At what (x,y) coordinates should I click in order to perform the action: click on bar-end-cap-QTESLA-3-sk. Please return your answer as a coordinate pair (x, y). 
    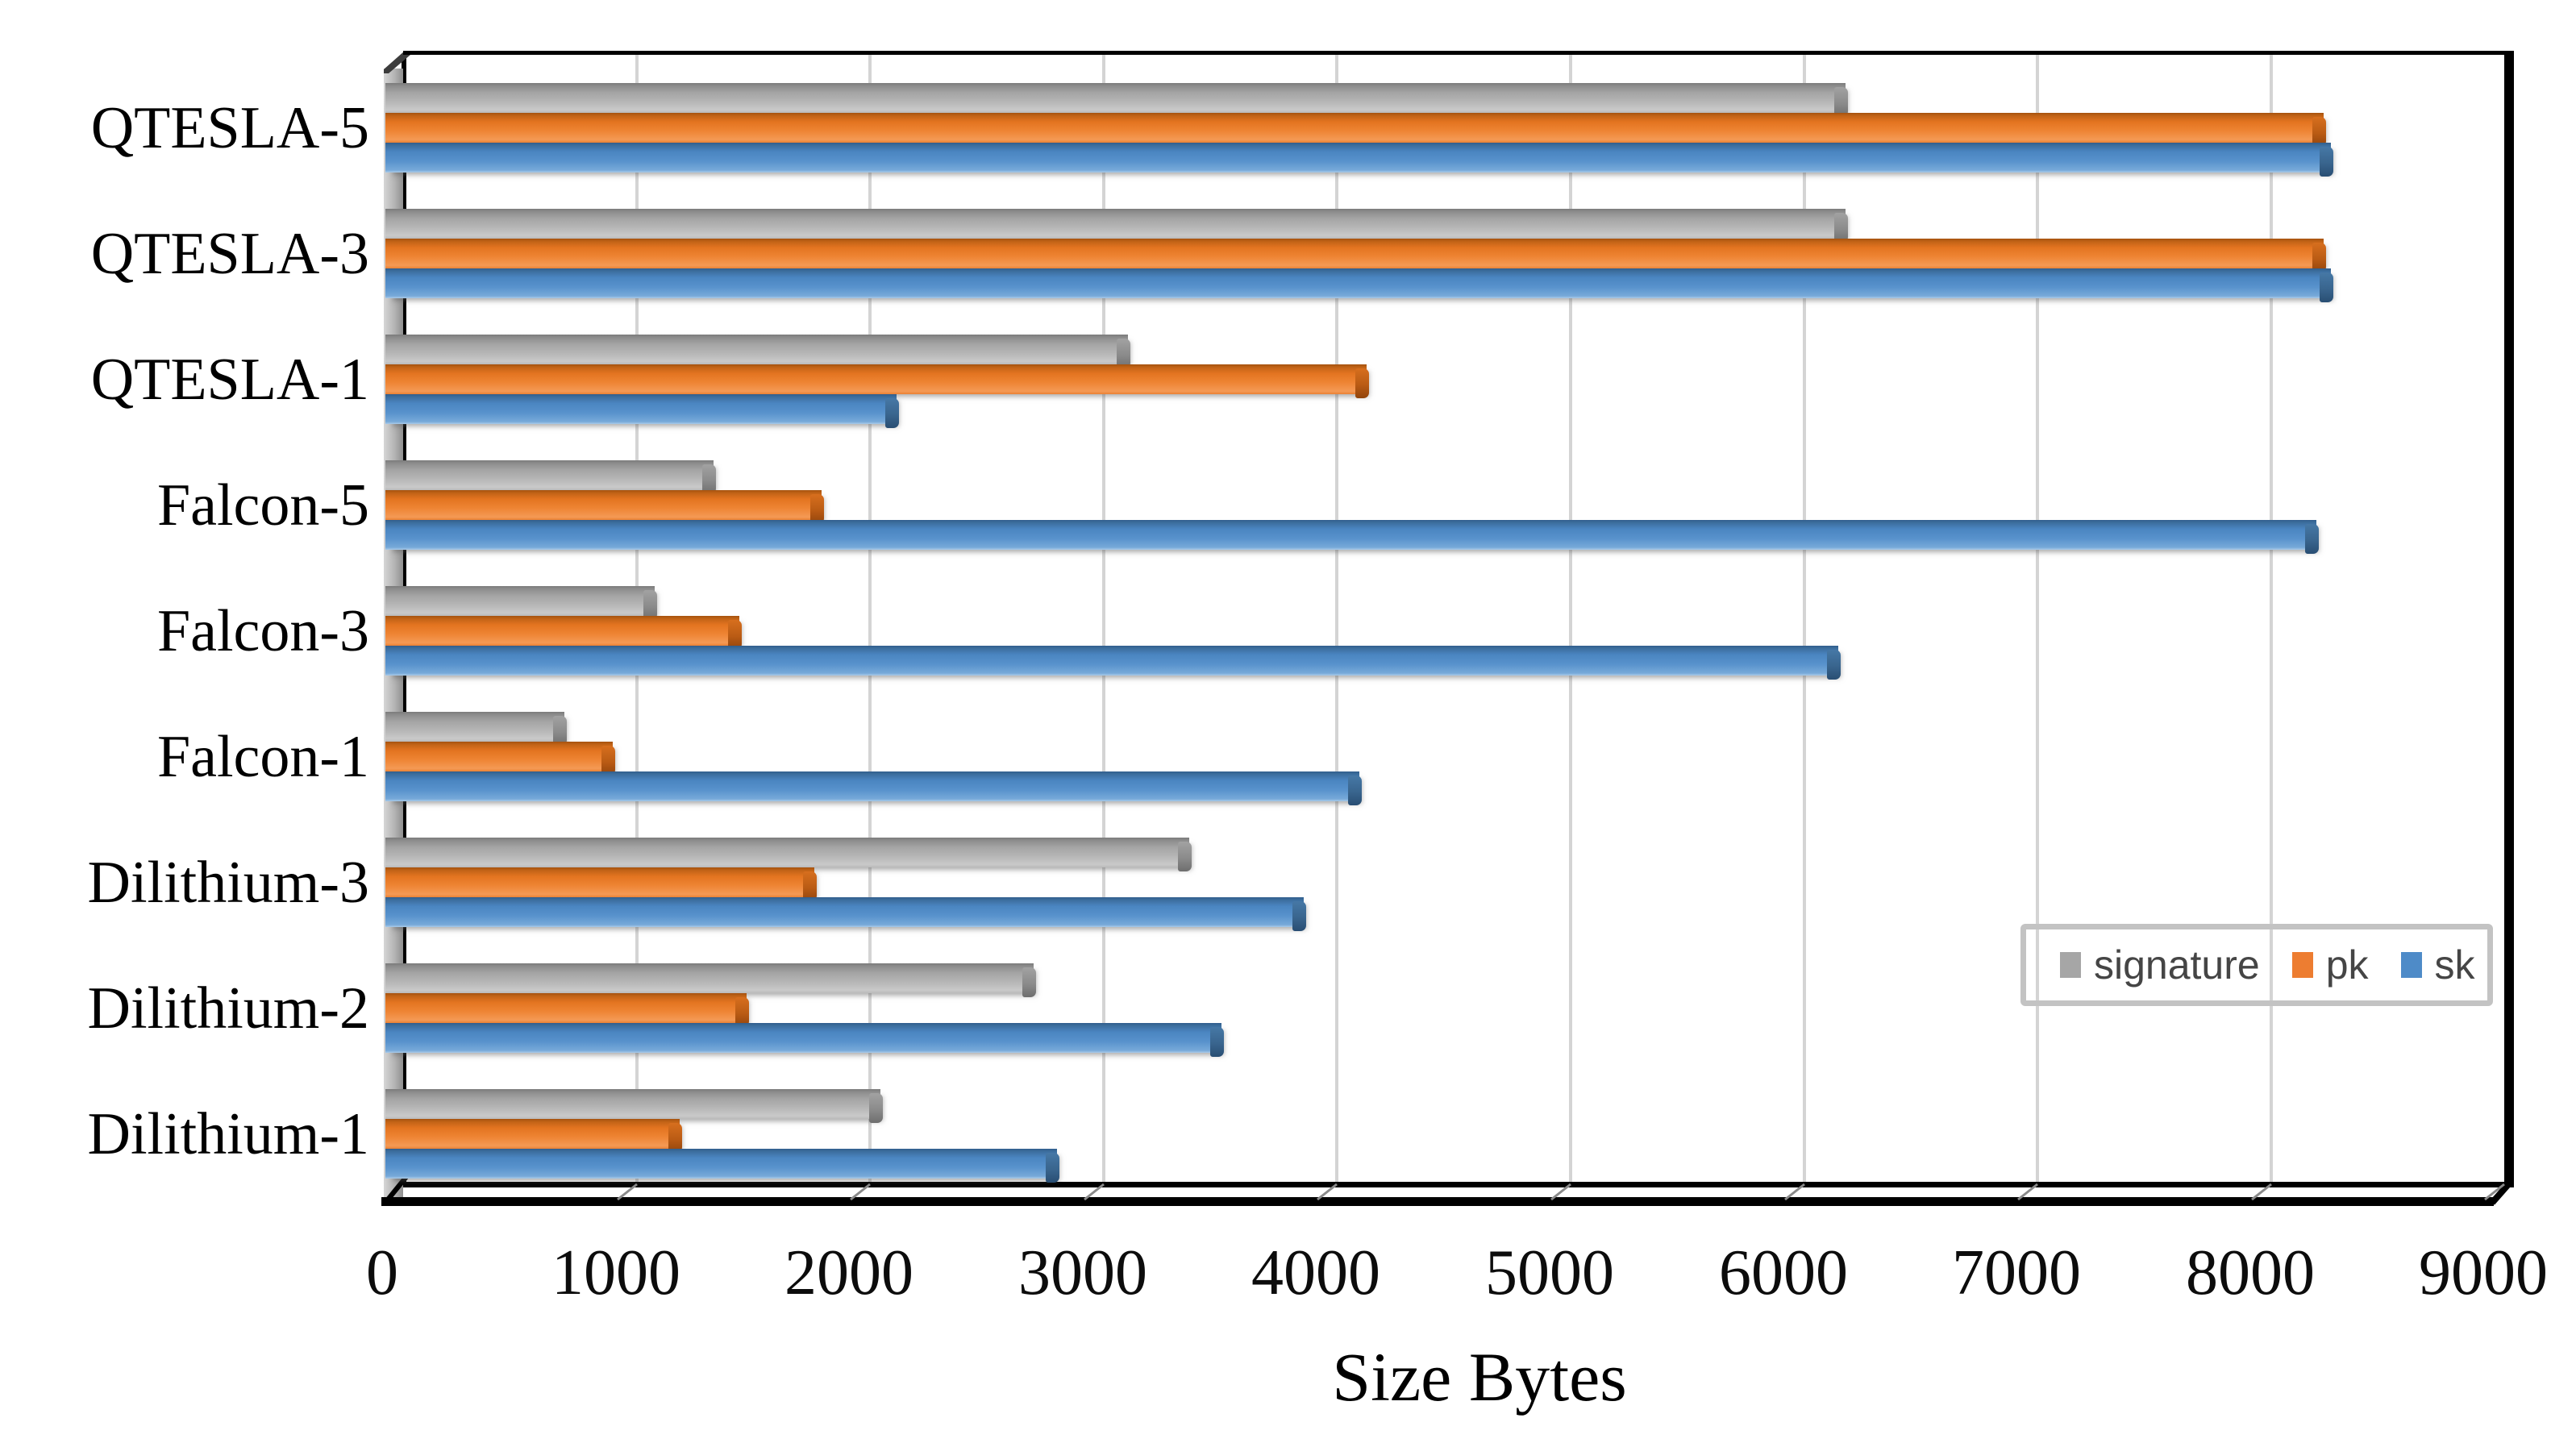
    Looking at the image, I should click on (2326, 287).